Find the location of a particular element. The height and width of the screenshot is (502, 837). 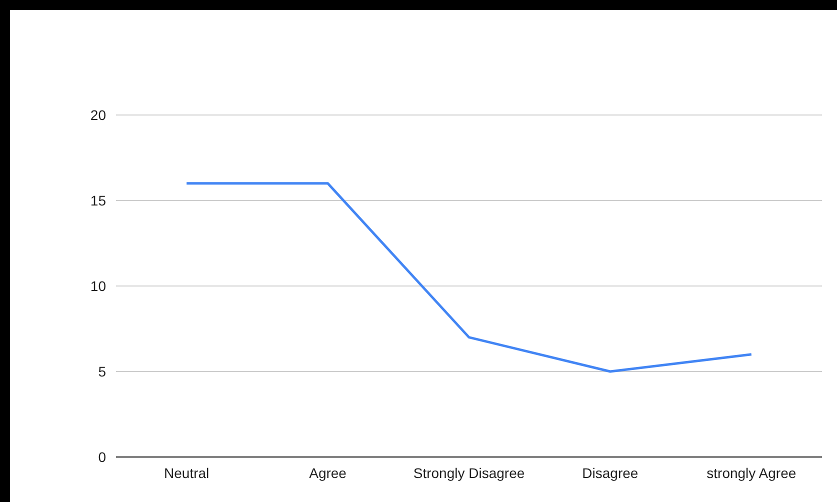

y-tick-label: 15 is located at coordinates (98, 200).